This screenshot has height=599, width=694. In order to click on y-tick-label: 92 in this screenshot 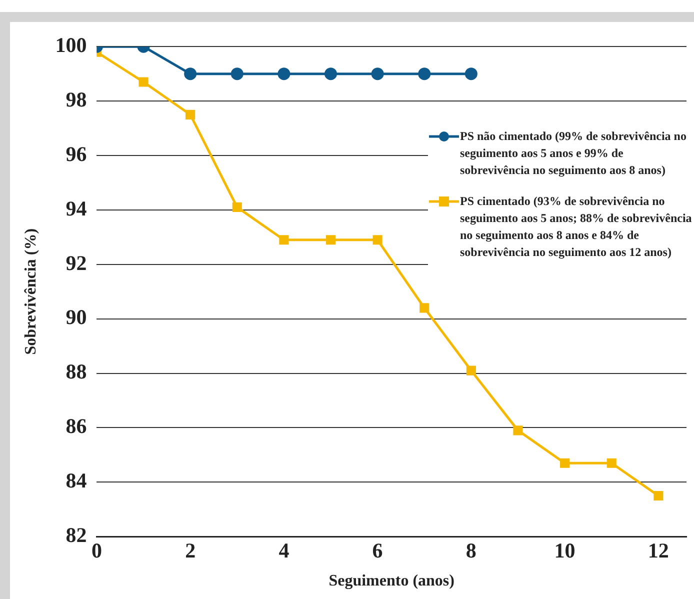, I will do `click(76, 262)`.